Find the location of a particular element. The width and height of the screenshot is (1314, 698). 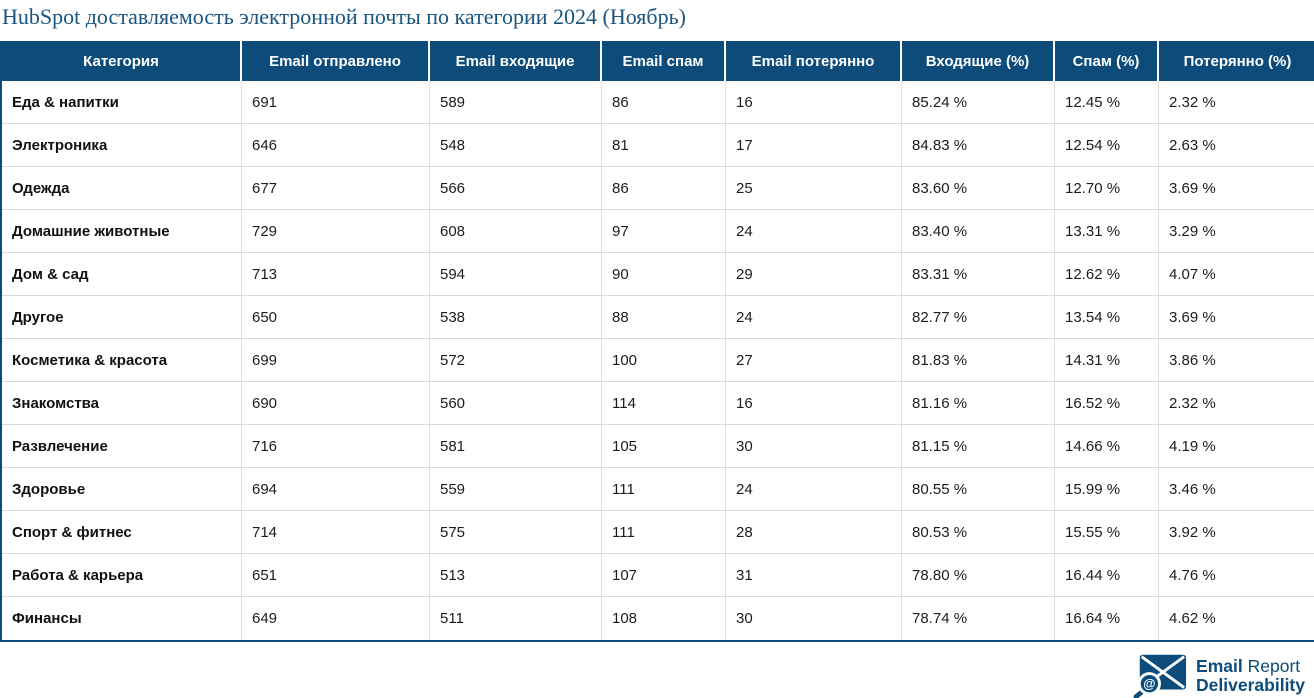

value-cell: 651 is located at coordinates (336, 575).